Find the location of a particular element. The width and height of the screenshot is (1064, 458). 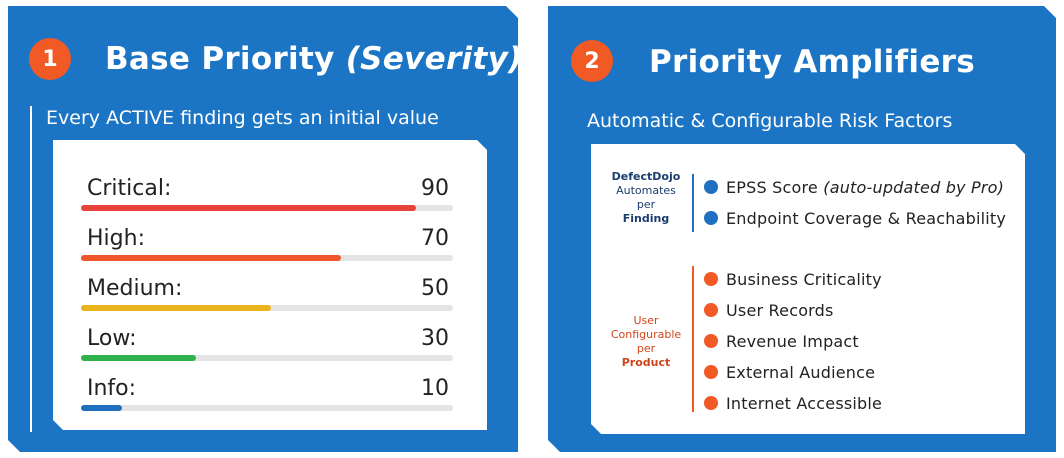

severity-label: Info: is located at coordinates (112, 388).